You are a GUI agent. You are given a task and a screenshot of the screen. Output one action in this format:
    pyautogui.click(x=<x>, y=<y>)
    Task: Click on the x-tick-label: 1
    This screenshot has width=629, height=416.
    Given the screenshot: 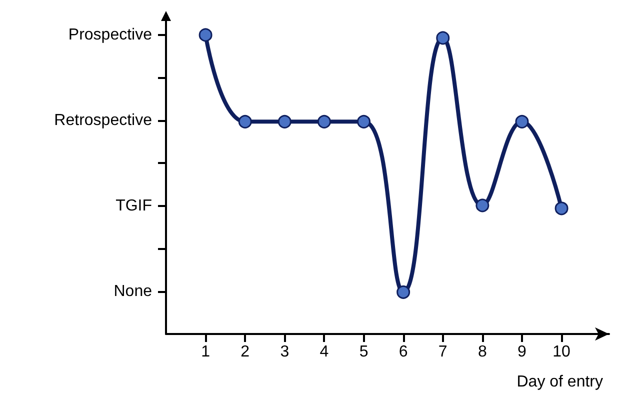 What is the action you would take?
    pyautogui.click(x=205, y=352)
    